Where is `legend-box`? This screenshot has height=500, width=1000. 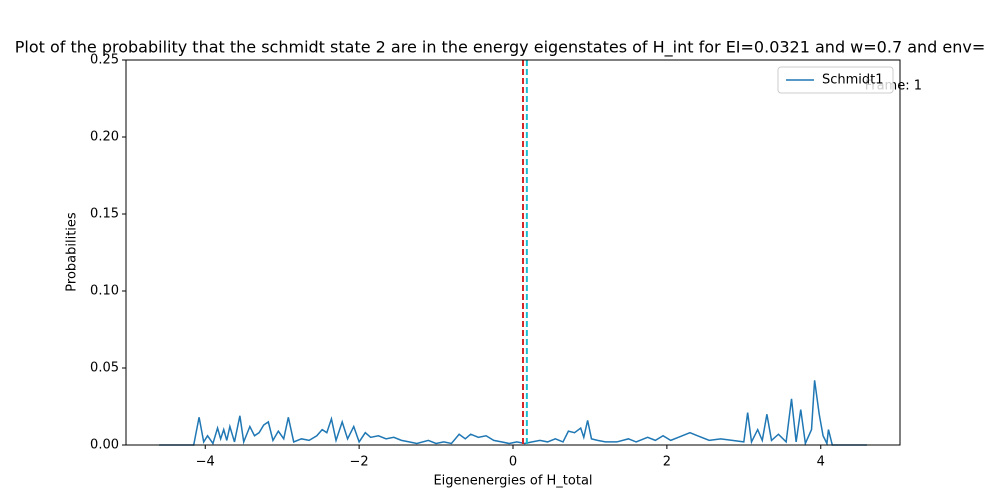 legend-box is located at coordinates (835, 80).